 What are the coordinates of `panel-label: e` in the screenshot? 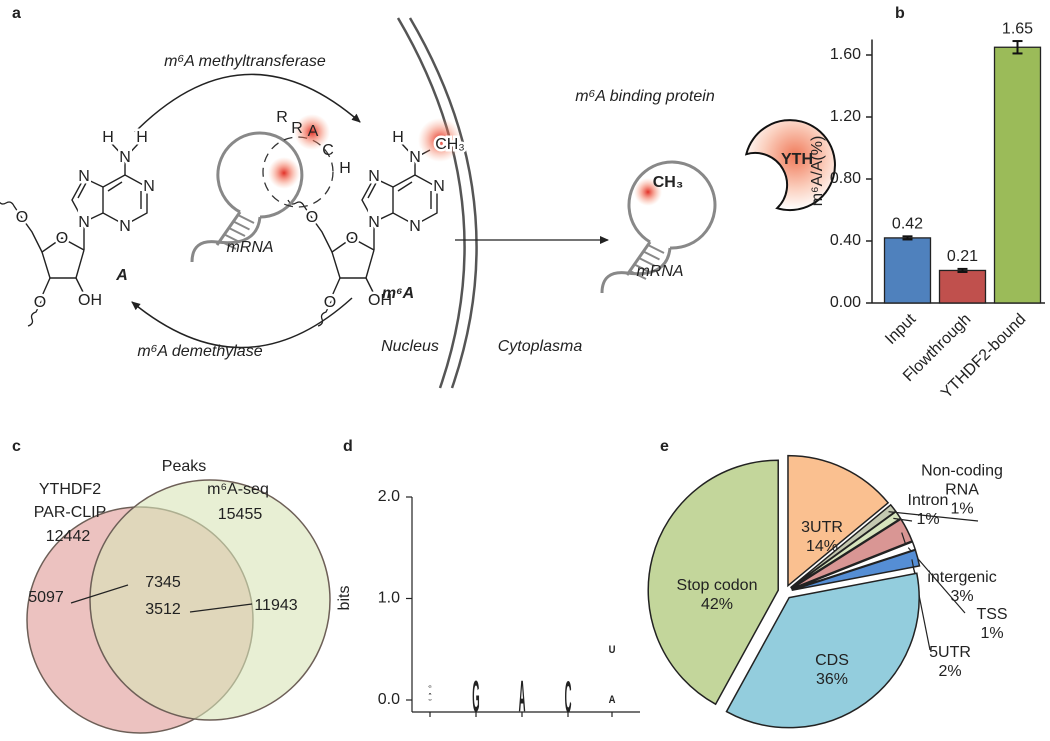 It's located at (664, 446).